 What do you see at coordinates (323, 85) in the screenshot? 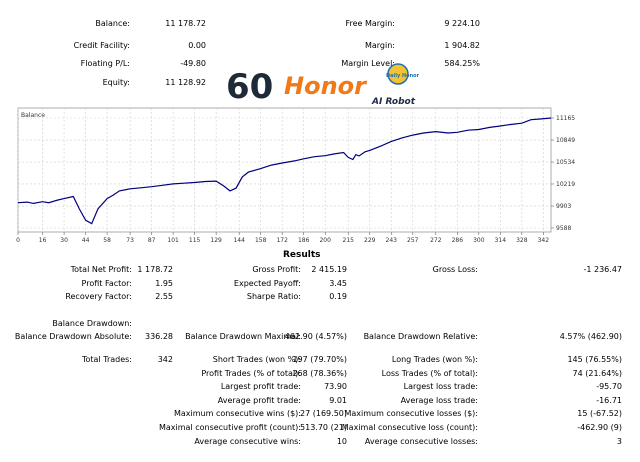
I see `brand-logo: 60 Honor Daily Honor AI Robot` at bounding box center [323, 85].